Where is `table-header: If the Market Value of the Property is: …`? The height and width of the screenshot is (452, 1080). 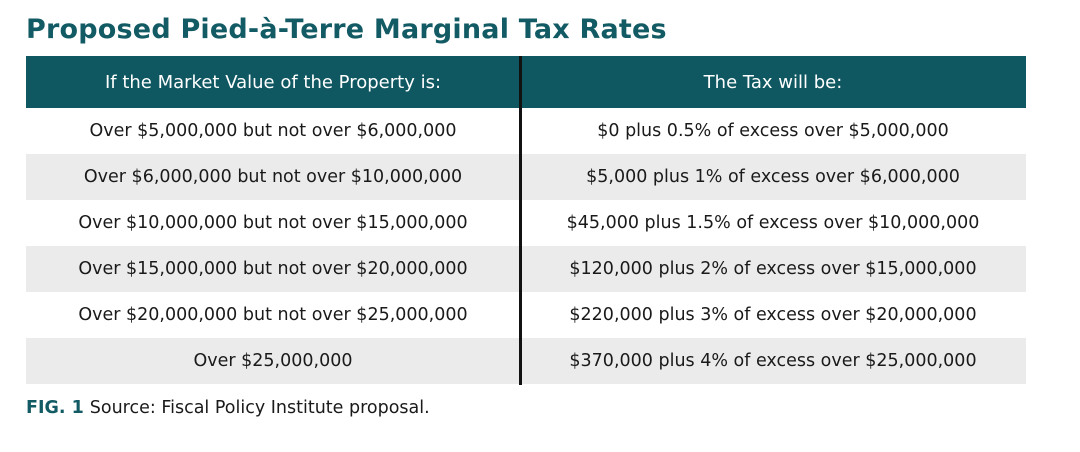 table-header: If the Market Value of the Property is: … is located at coordinates (526, 82).